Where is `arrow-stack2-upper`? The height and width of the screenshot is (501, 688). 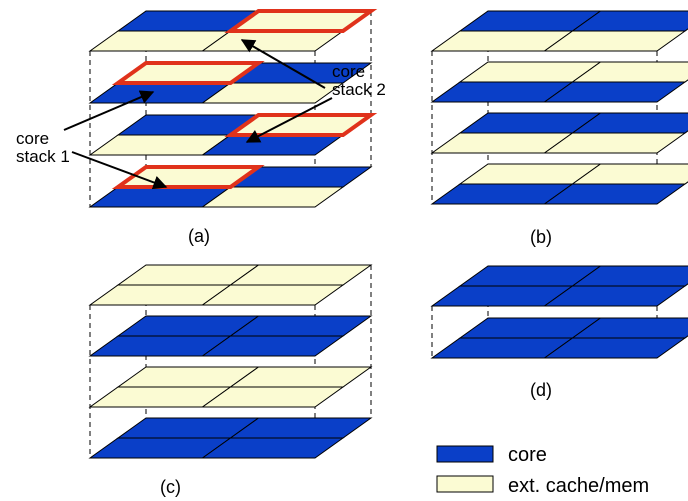 arrow-stack2-upper is located at coordinates (283, 64).